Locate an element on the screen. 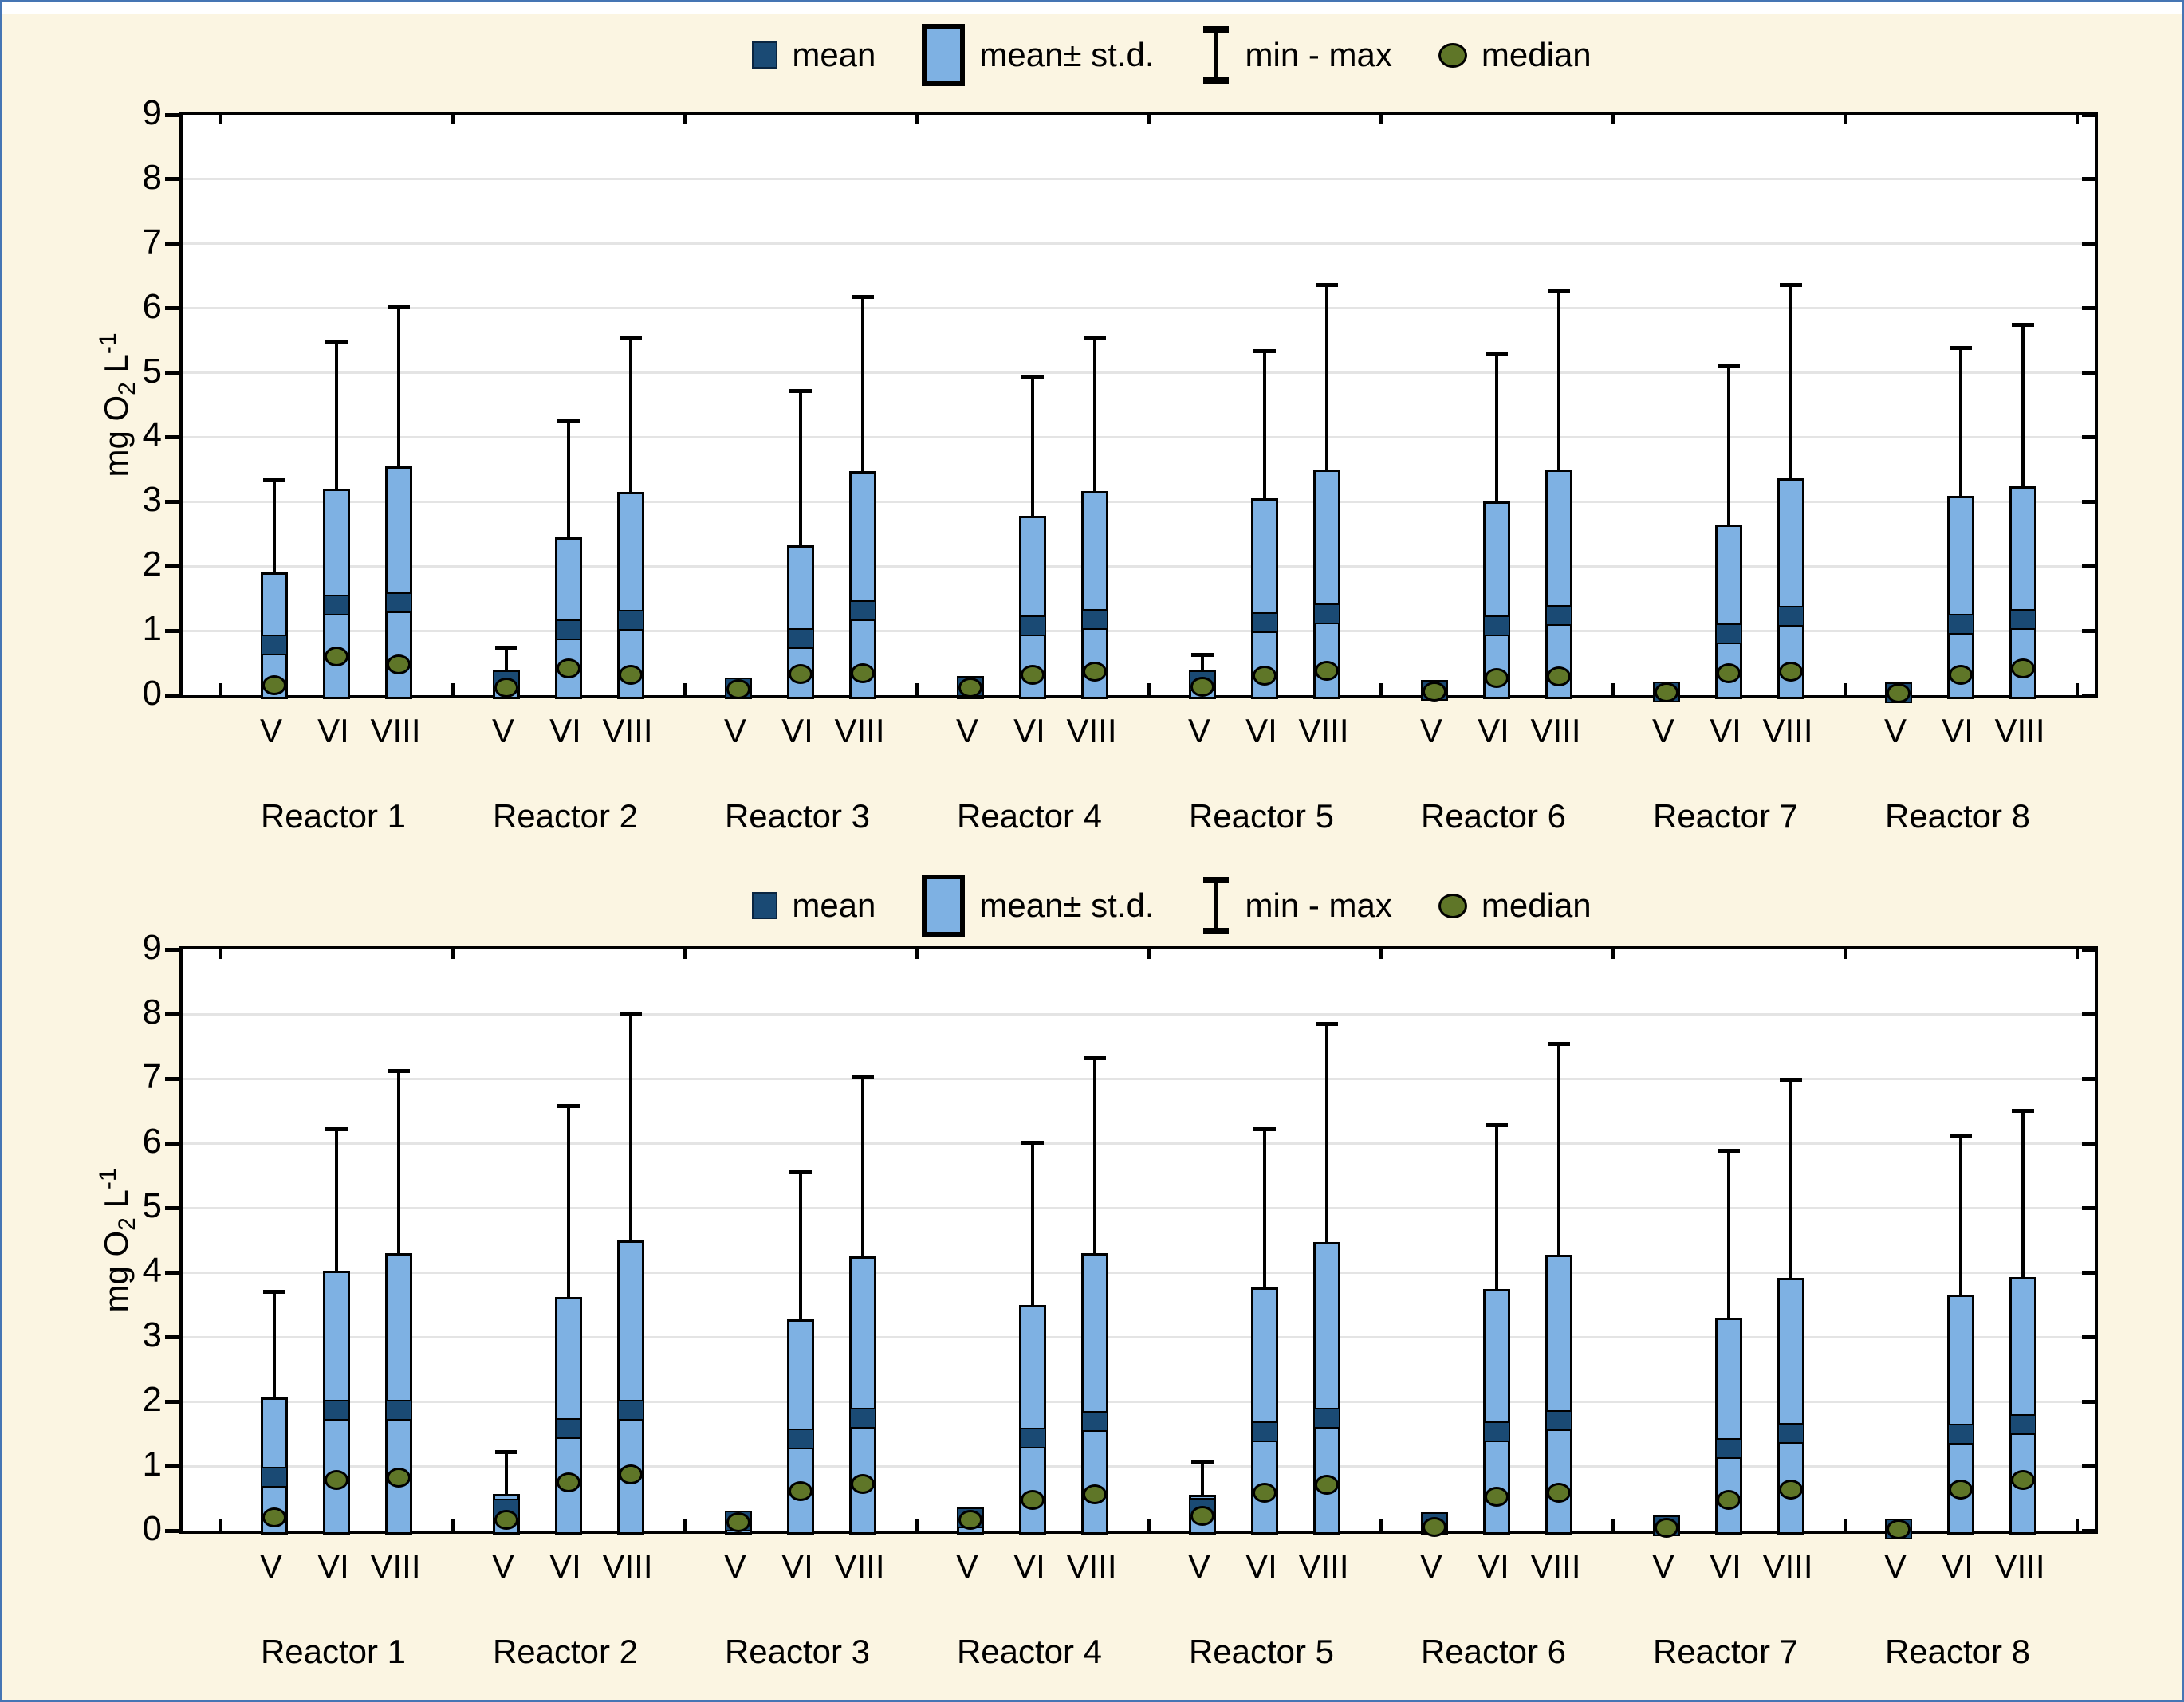 The width and height of the screenshot is (2184, 1702). y-tick-label-1: 1 is located at coordinates (152, 1464).